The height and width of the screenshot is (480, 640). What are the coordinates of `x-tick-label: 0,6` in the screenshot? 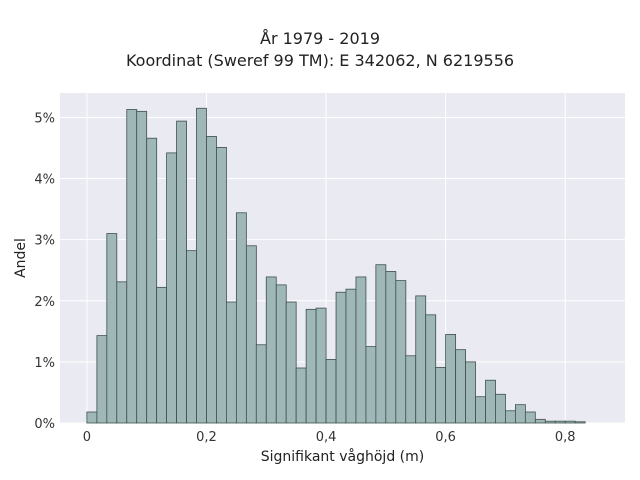 It's located at (445, 437).